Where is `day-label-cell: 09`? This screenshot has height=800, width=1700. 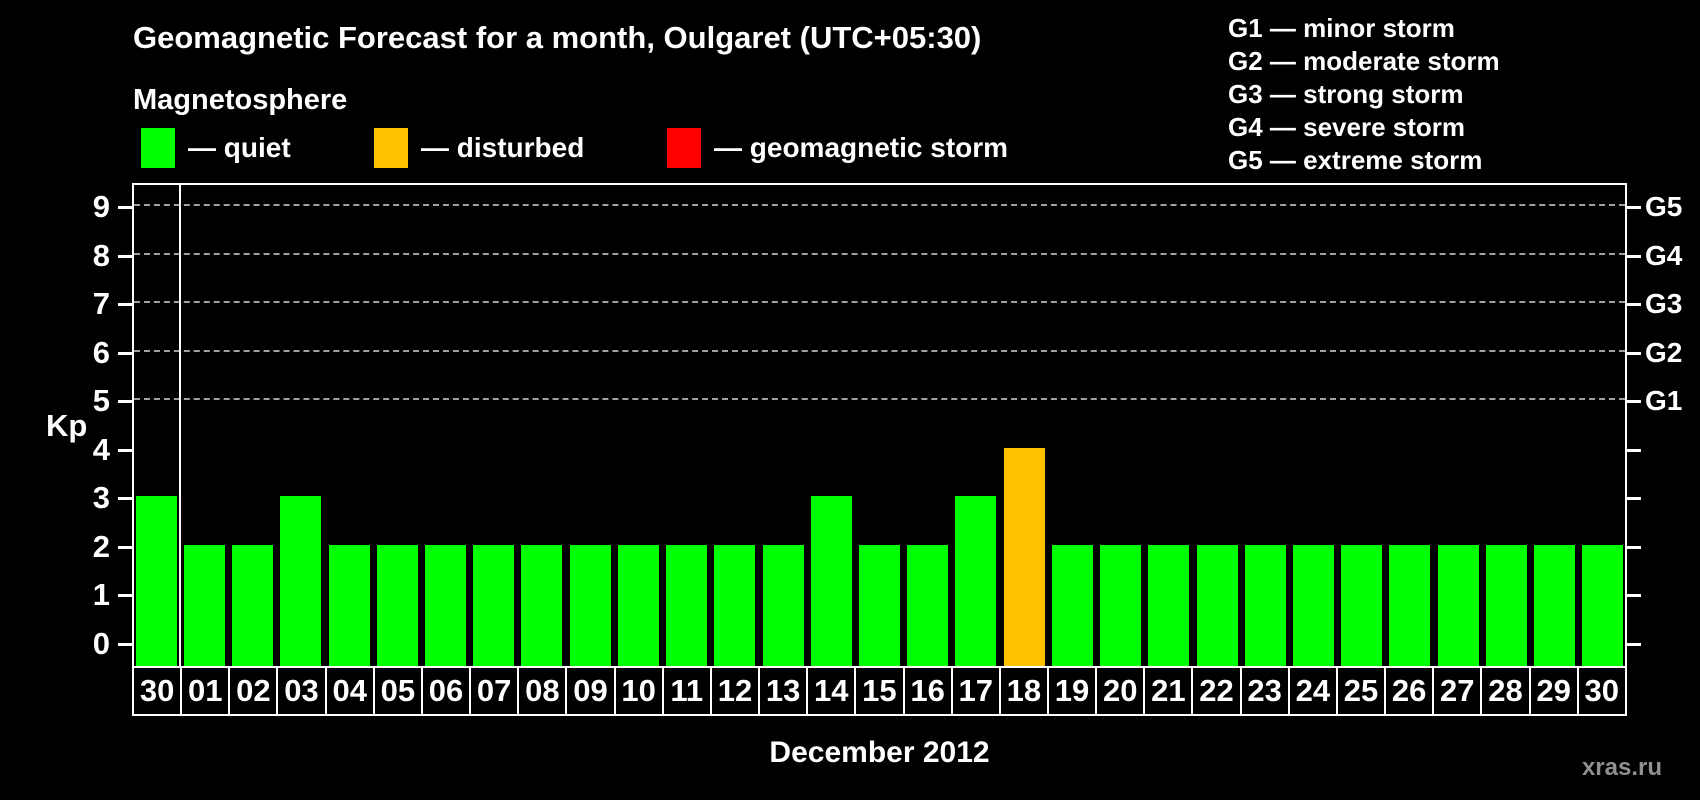
day-label-cell: 09 is located at coordinates (590, 691).